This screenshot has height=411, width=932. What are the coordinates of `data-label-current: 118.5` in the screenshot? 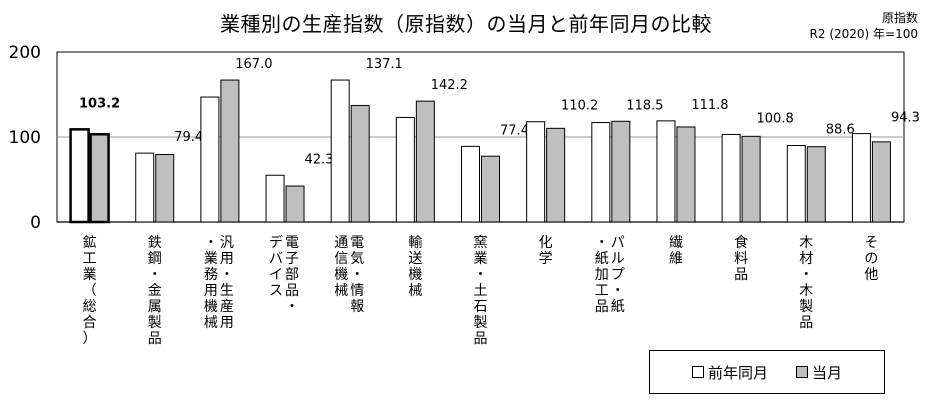 It's located at (644, 105).